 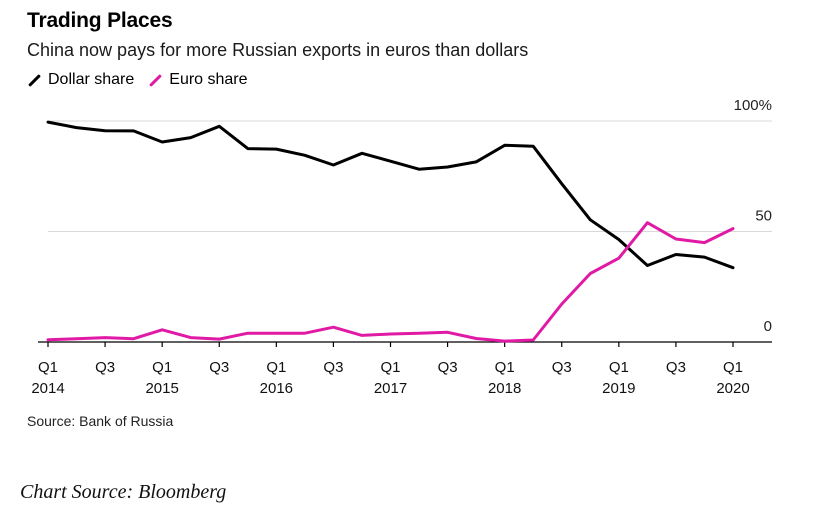 I want to click on x-tick-year-label: 2019, so click(x=618, y=388).